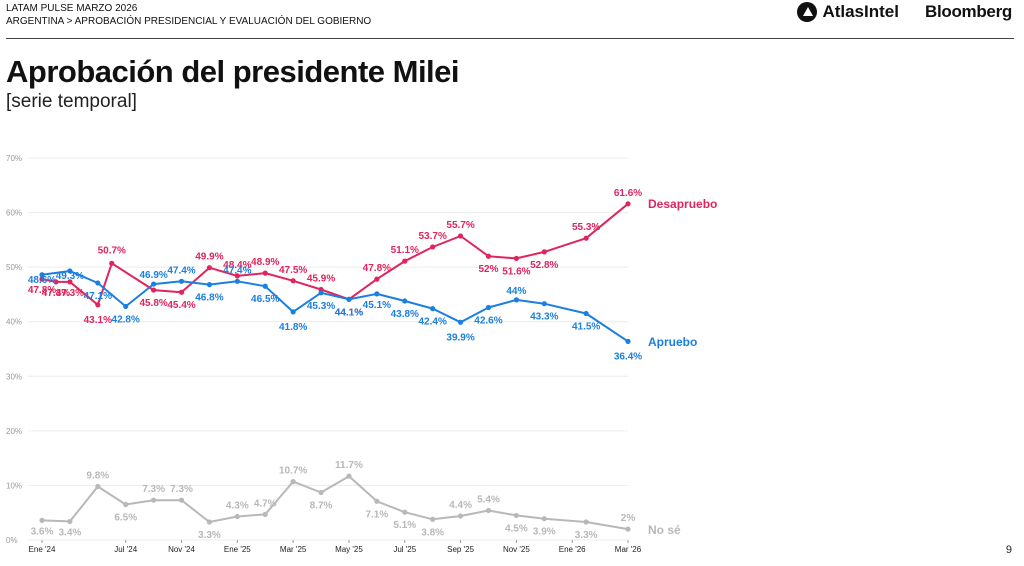  What do you see at coordinates (237, 549) in the screenshot?
I see `x-tick-label: Ene '25` at bounding box center [237, 549].